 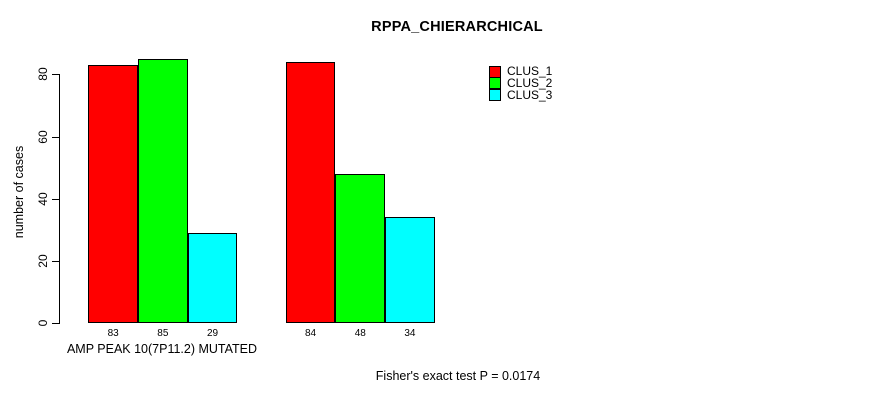 I want to click on legend-item: CLUS_1, so click(x=521, y=71).